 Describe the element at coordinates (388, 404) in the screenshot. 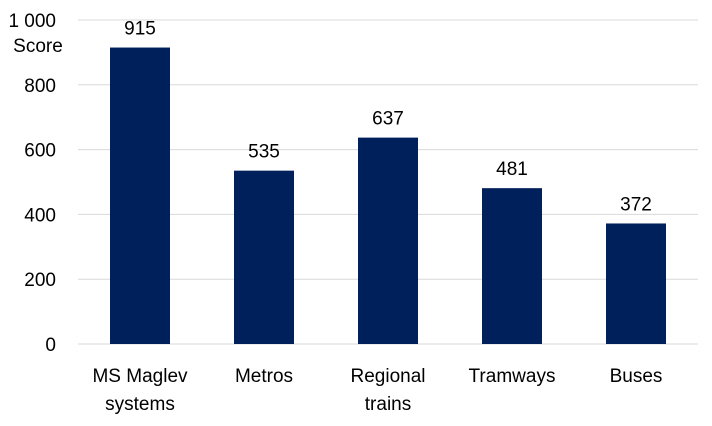

I see `category-label: trains` at that location.